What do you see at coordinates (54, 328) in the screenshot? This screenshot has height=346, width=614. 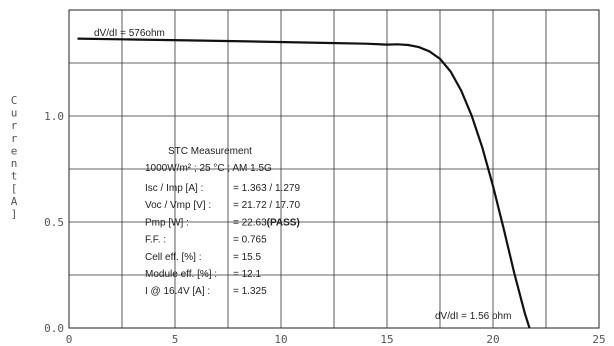 I see `y-tick-label: 0.0` at bounding box center [54, 328].